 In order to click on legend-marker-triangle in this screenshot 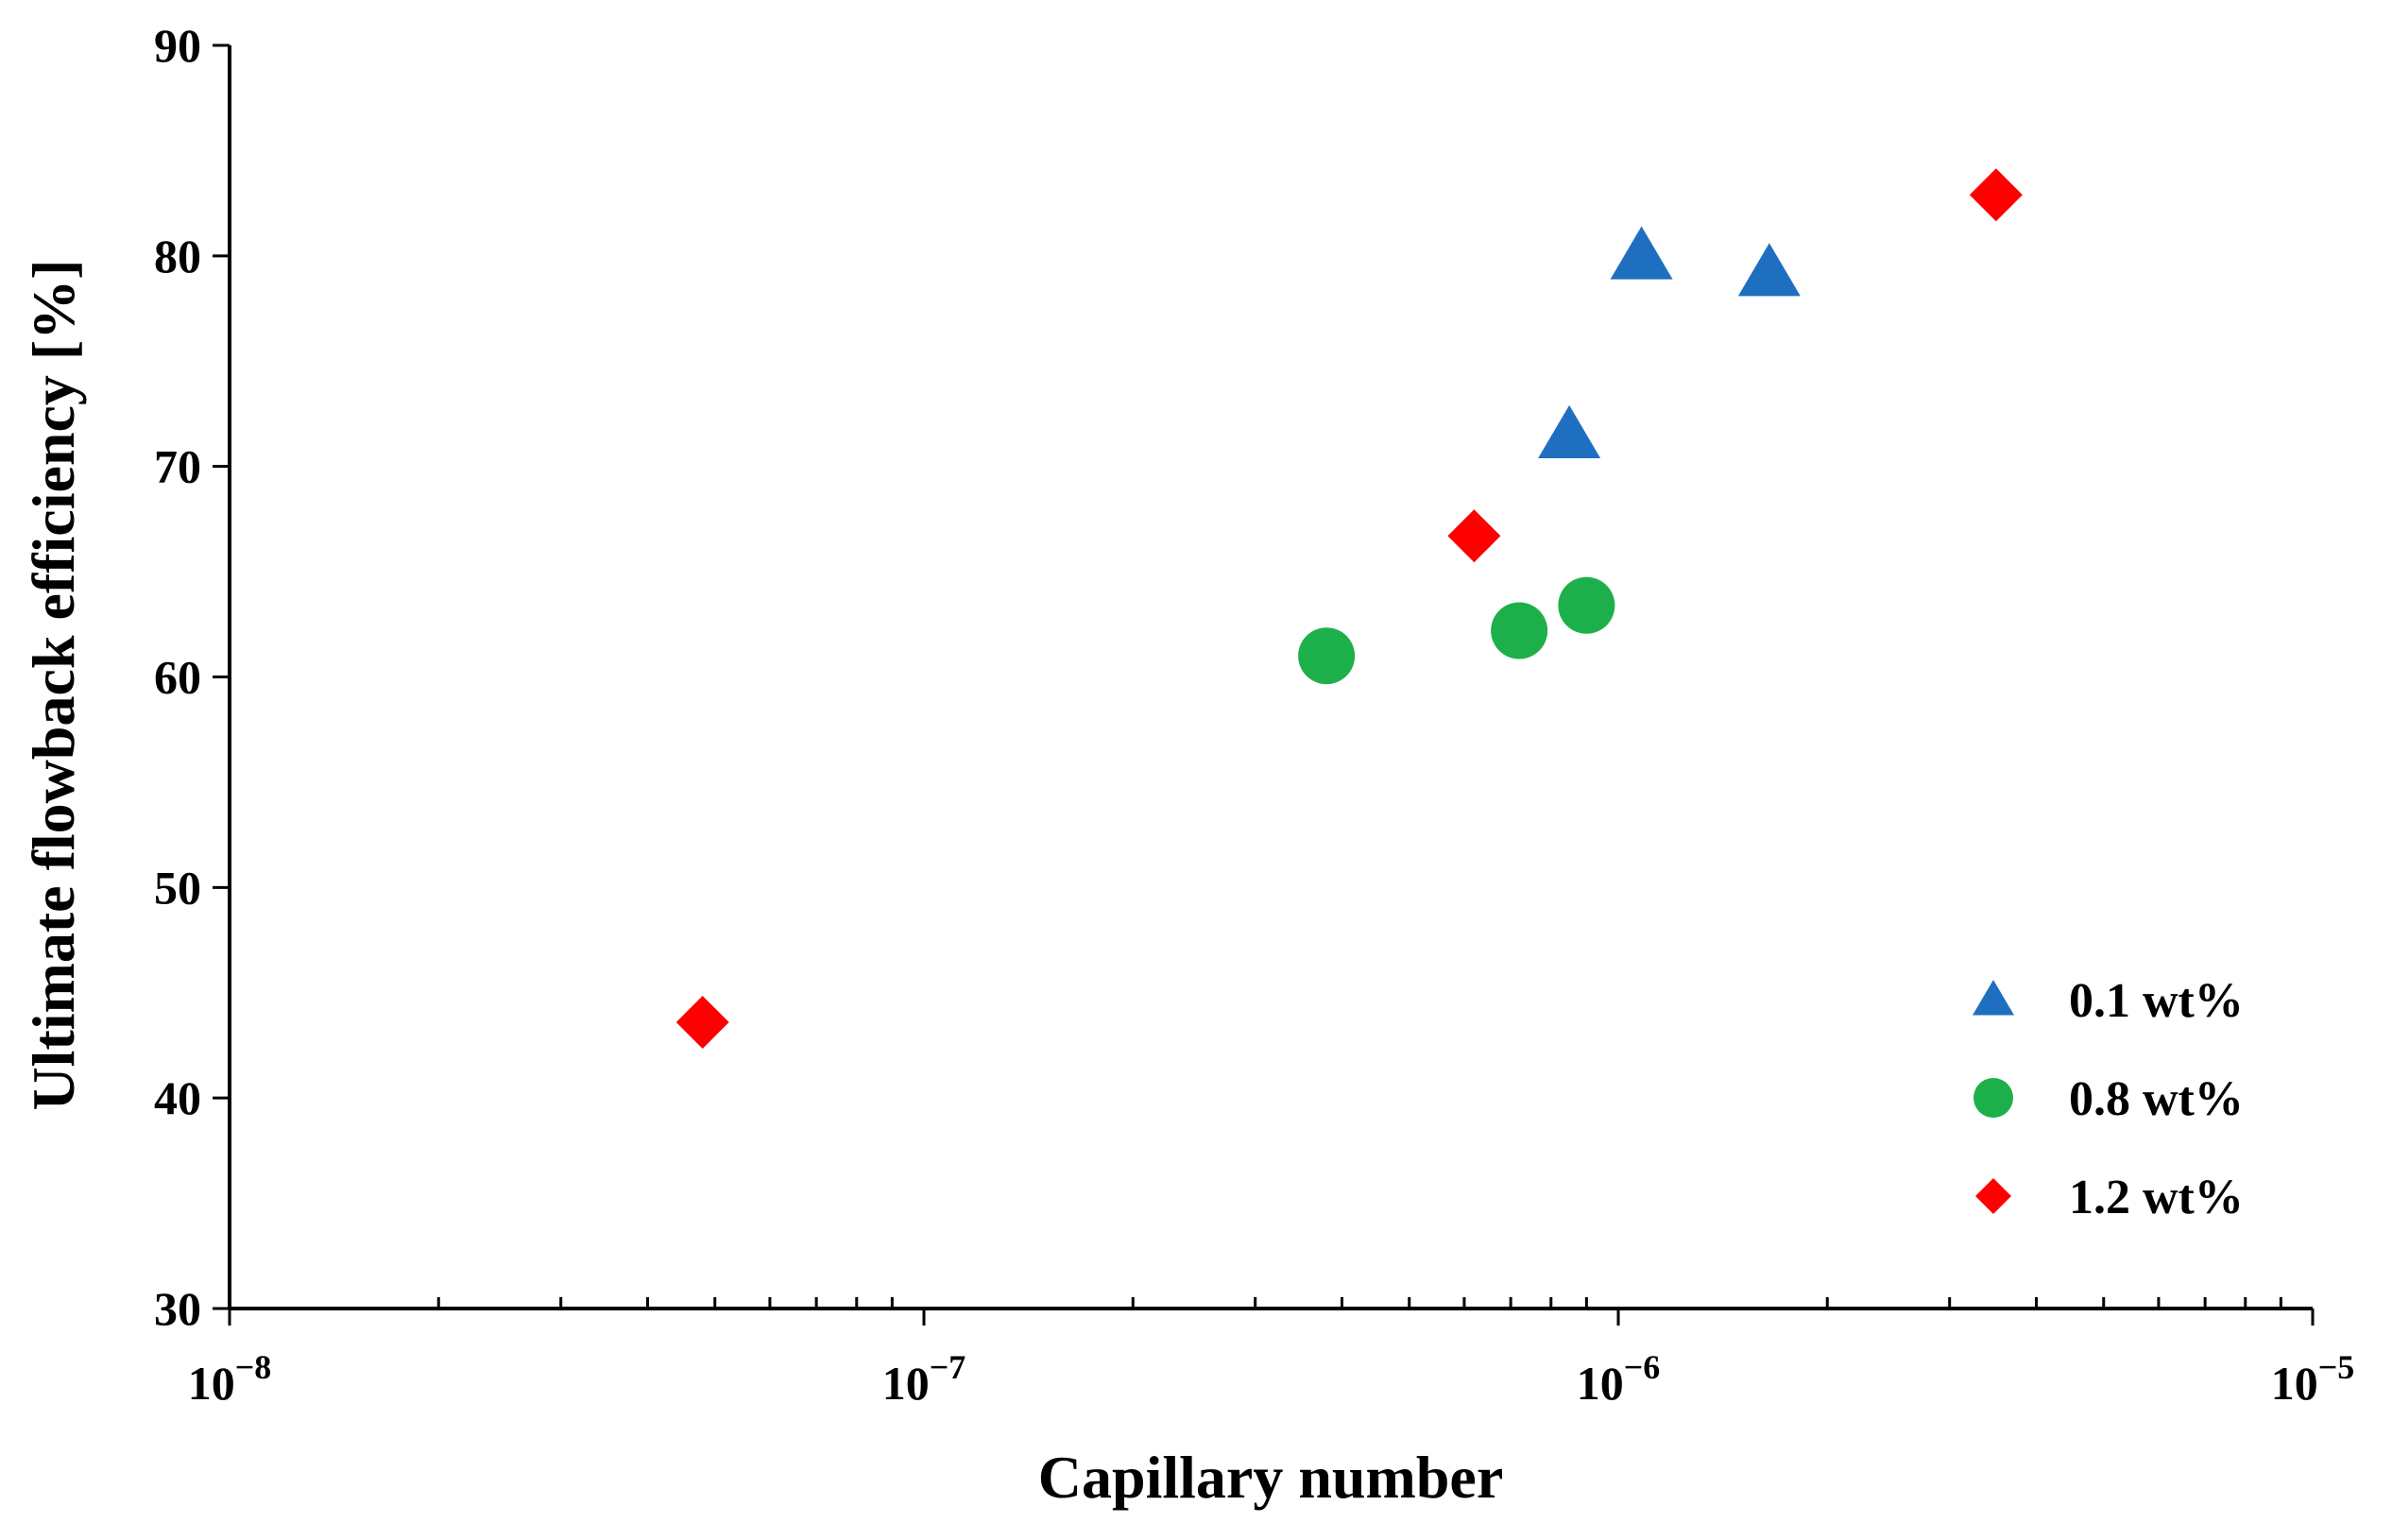, I will do `click(1994, 998)`.